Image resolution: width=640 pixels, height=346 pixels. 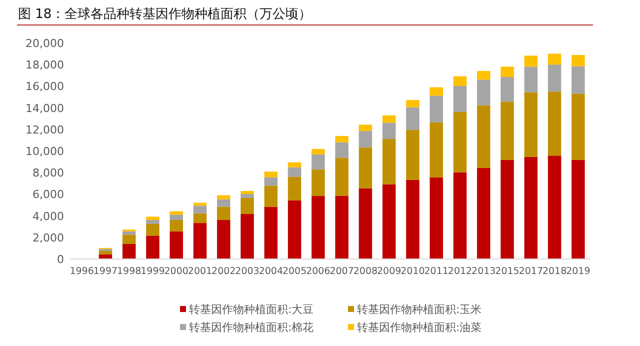 I want to click on x-tick-label: 2004, so click(x=271, y=271).